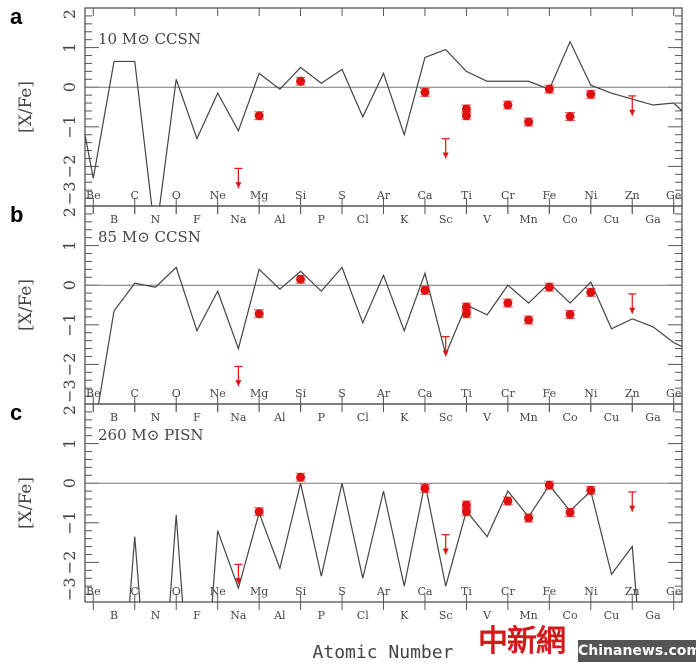  What do you see at coordinates (197, 615) in the screenshot?
I see `element-label-F: F` at bounding box center [197, 615].